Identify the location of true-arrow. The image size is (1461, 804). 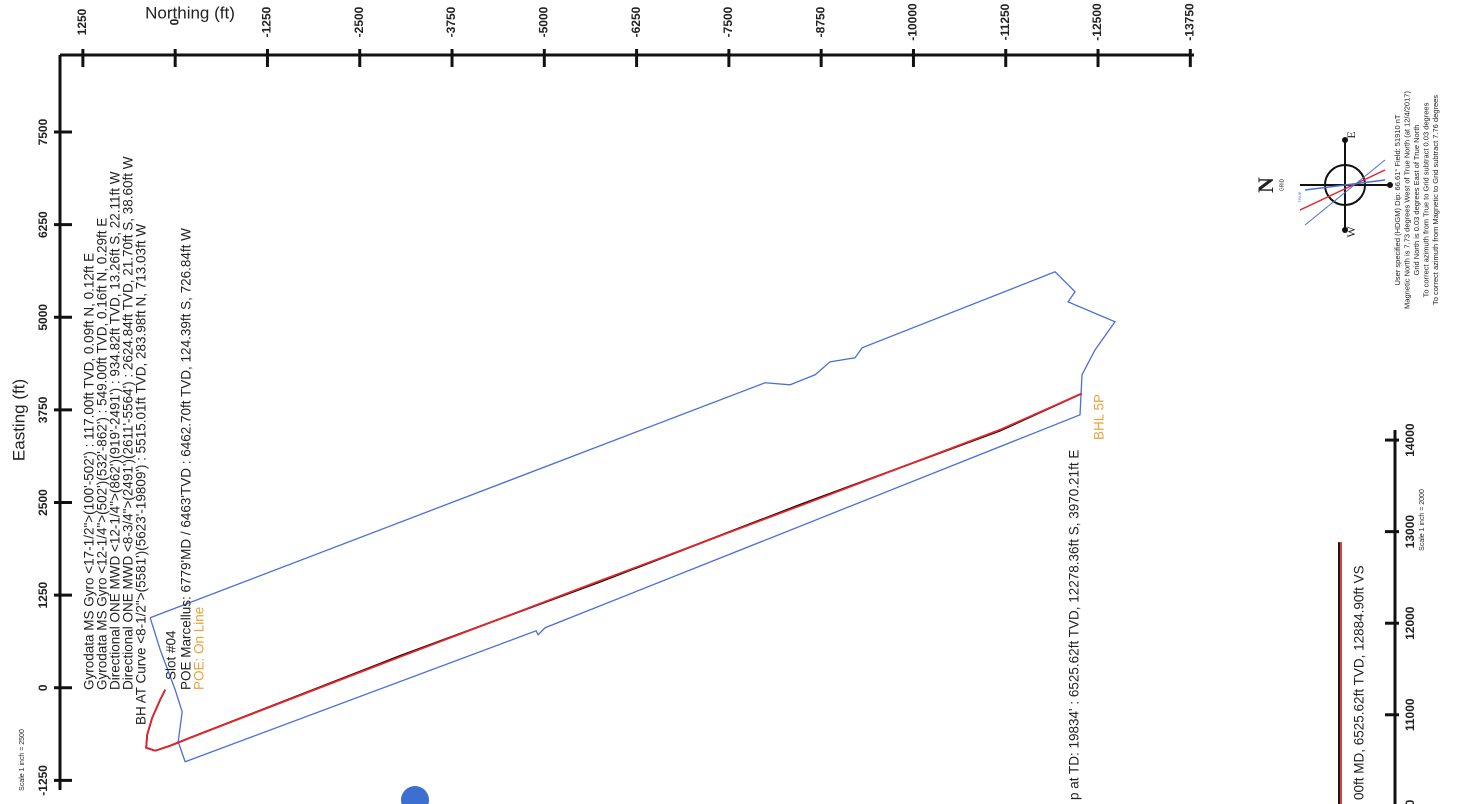
(1345, 185).